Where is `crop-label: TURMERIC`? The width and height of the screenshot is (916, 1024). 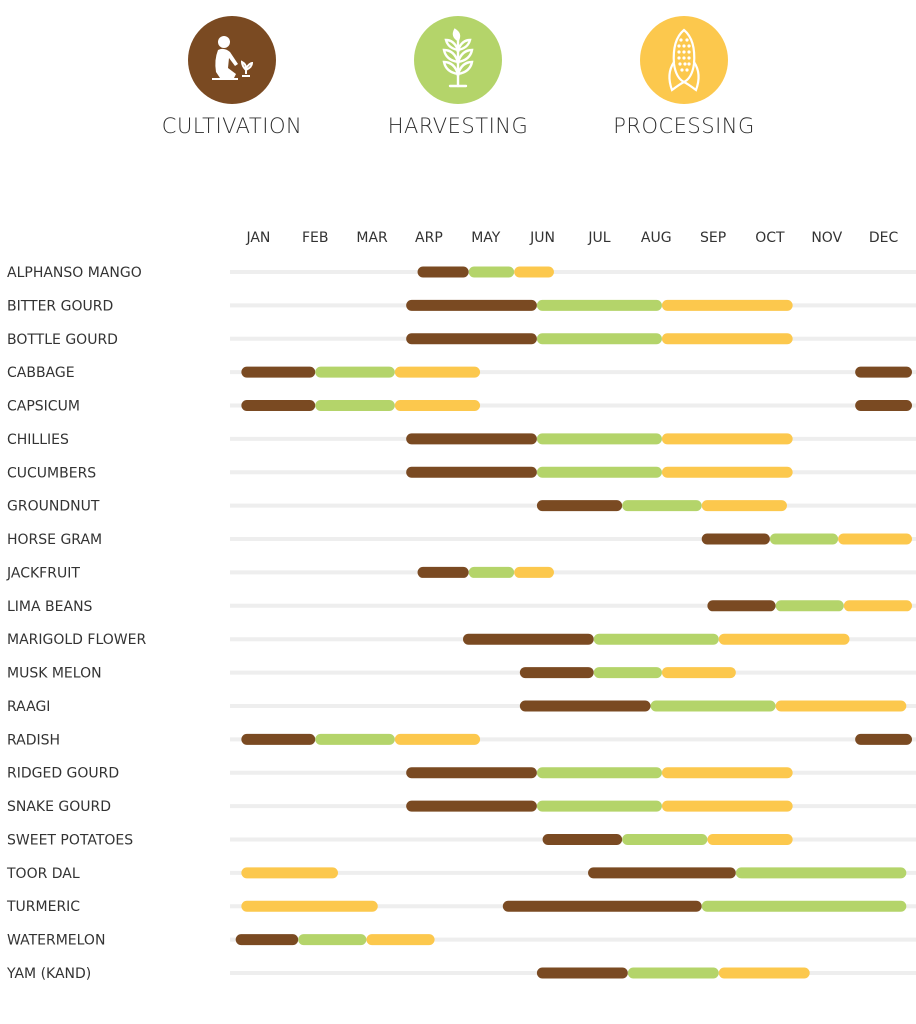 crop-label: TURMERIC is located at coordinates (43, 907).